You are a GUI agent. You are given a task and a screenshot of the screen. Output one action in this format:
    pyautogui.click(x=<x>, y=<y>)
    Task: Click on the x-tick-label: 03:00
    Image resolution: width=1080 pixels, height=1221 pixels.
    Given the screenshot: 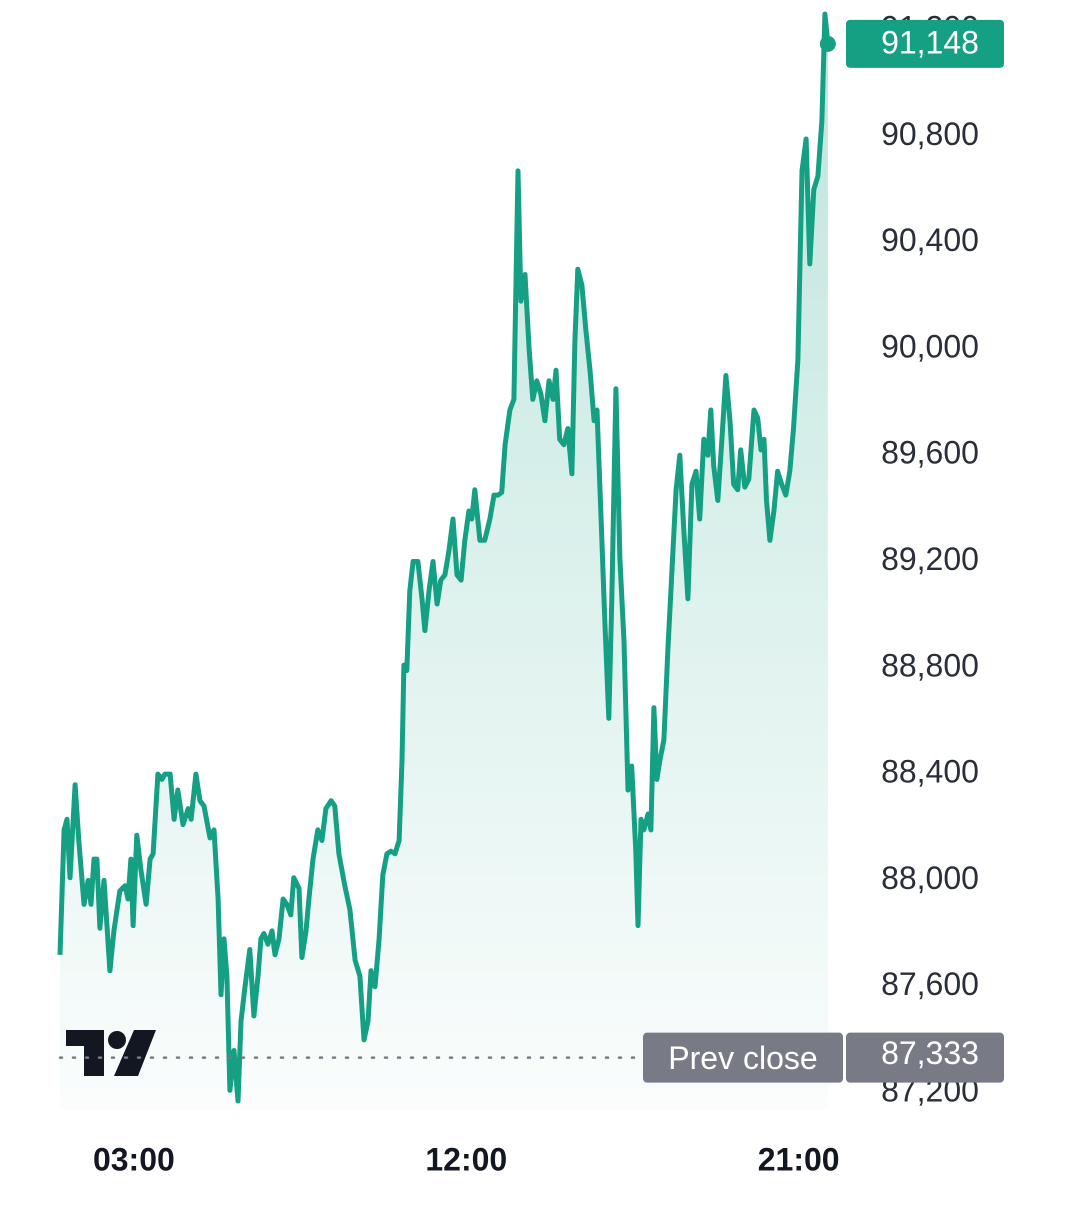 What is the action you would take?
    pyautogui.click(x=134, y=1159)
    